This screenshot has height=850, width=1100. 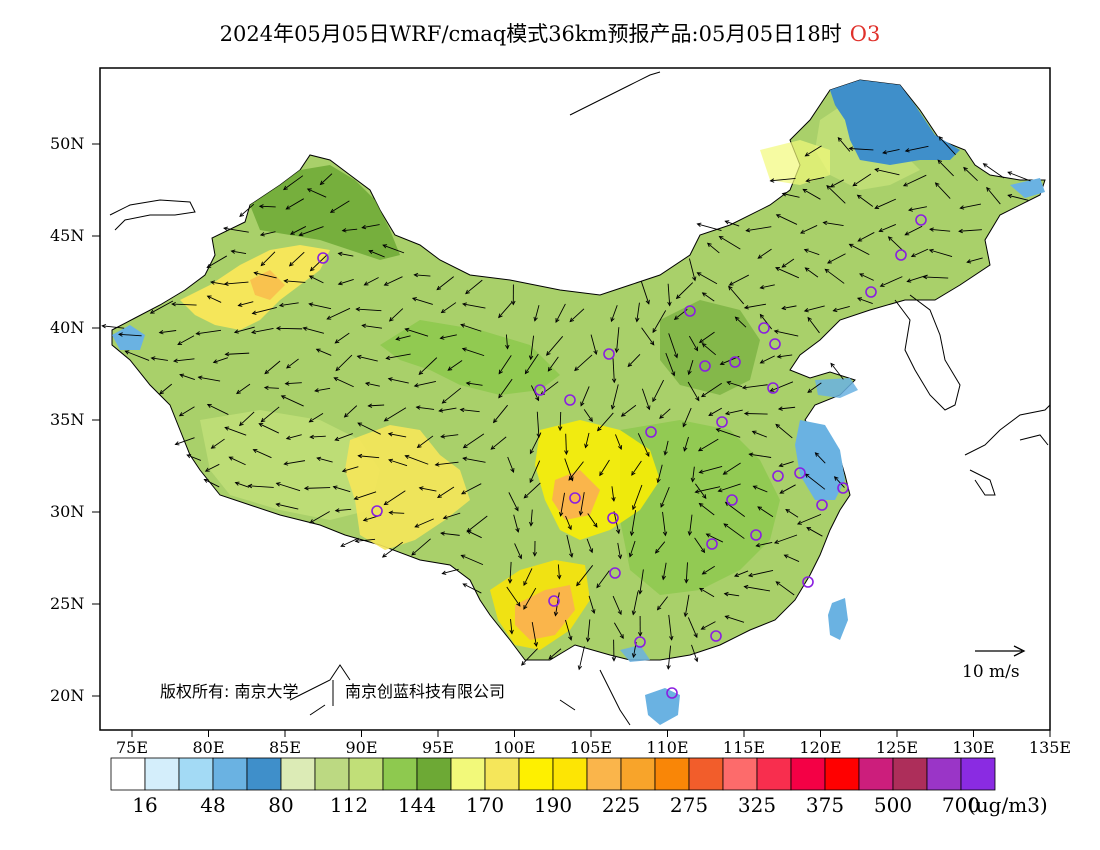 I want to click on copyright-text-1: 版权所有: 南京大学, so click(x=229, y=691).